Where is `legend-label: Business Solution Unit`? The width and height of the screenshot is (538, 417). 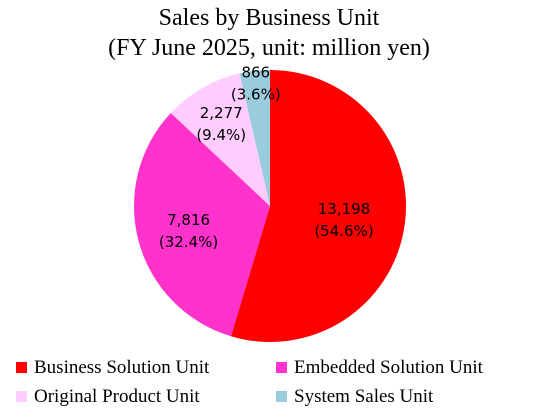
legend-label: Business Solution Unit is located at coordinates (122, 367).